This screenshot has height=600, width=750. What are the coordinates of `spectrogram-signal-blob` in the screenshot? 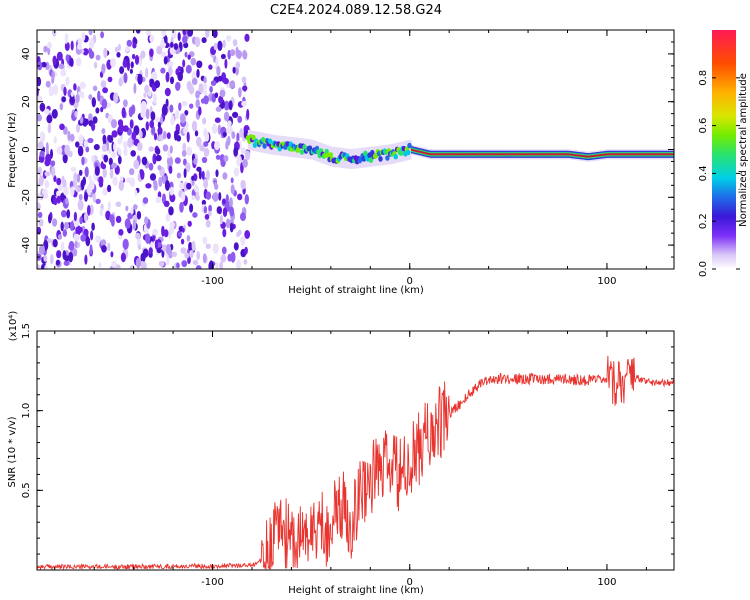 It's located at (270, 142).